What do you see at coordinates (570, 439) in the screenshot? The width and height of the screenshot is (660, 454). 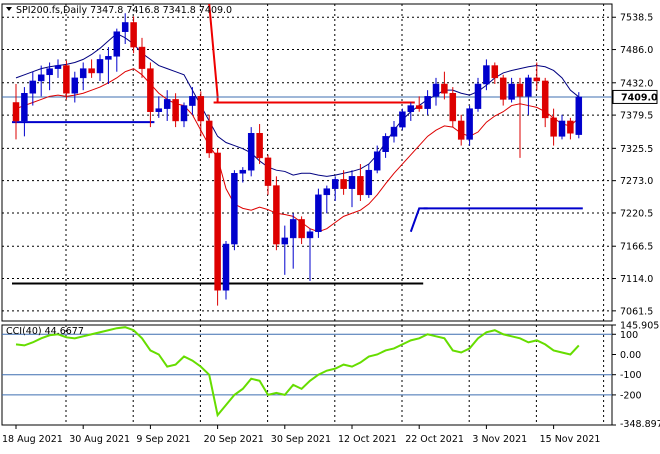 I see `time-tick-label: 15 Nov 2021` at bounding box center [570, 439].